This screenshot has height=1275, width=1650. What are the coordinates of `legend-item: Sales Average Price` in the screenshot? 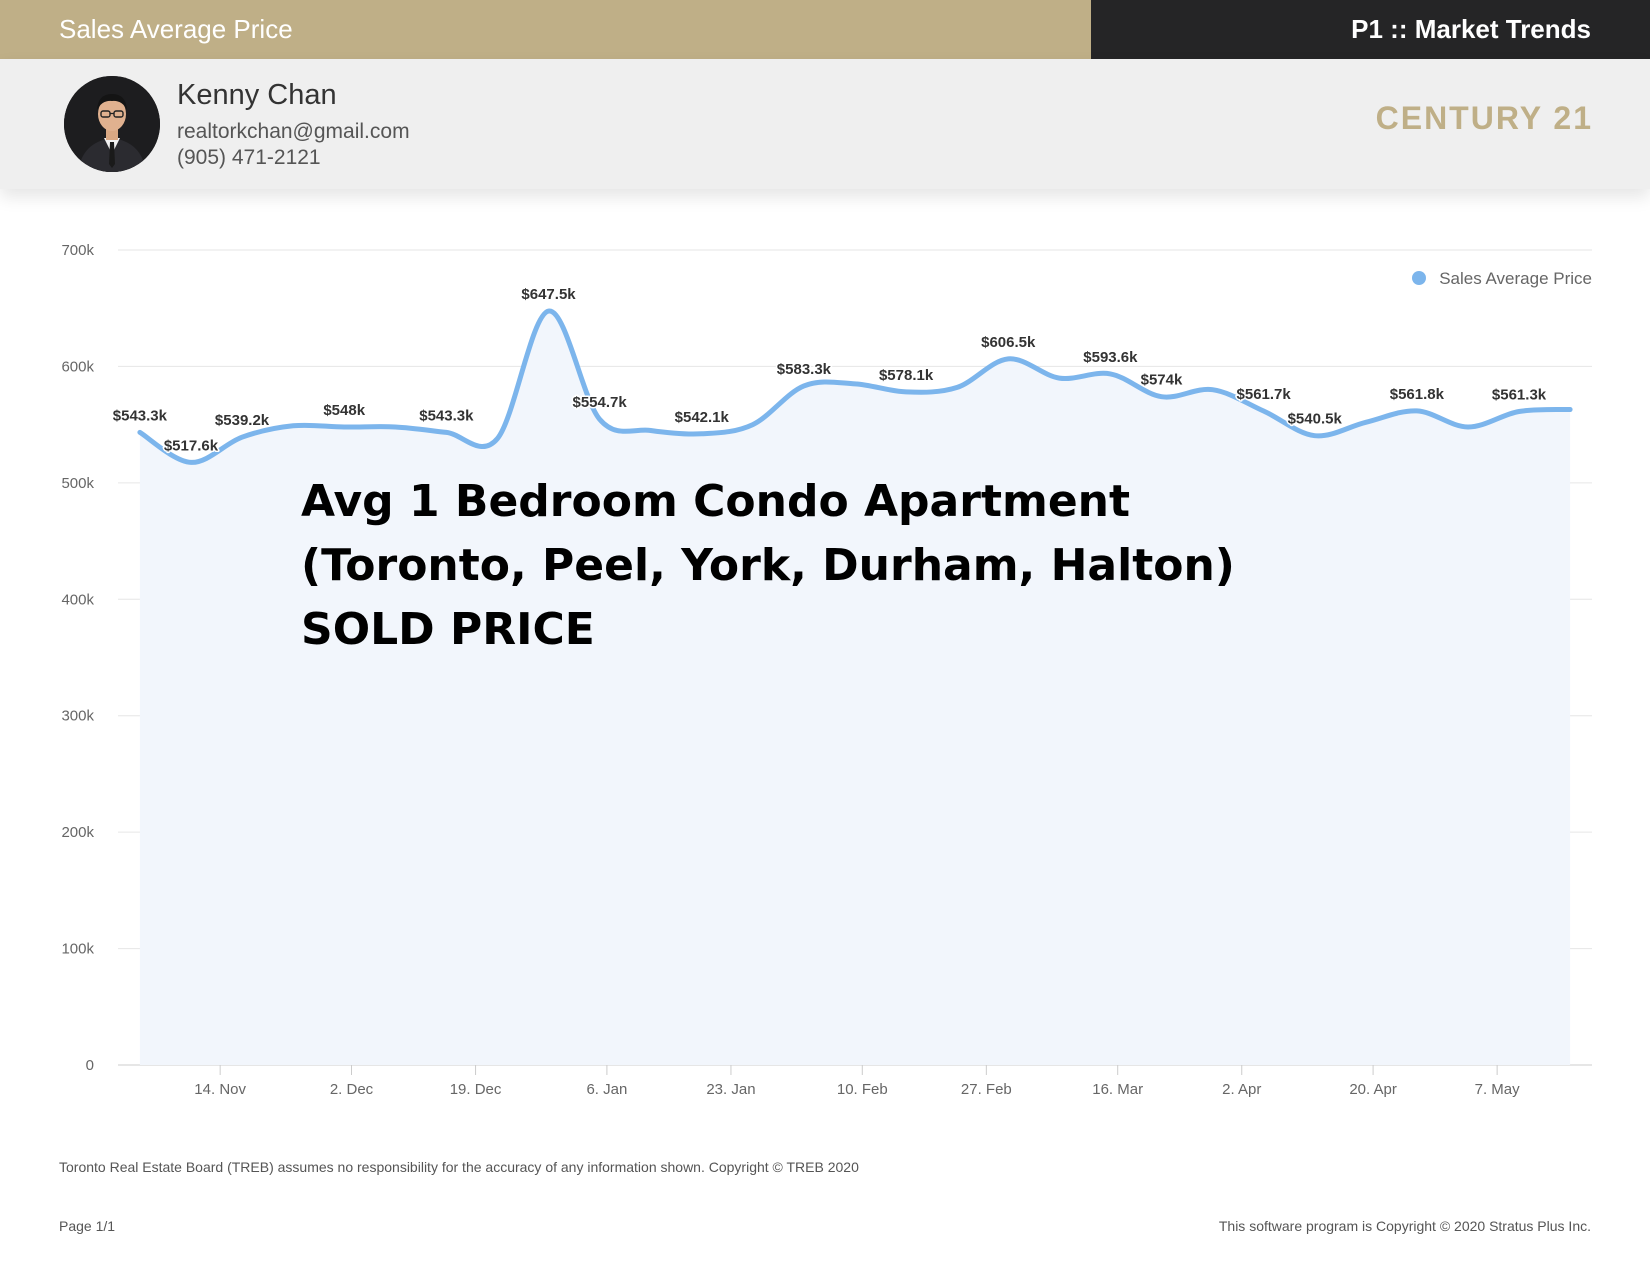 It's located at (1502, 278).